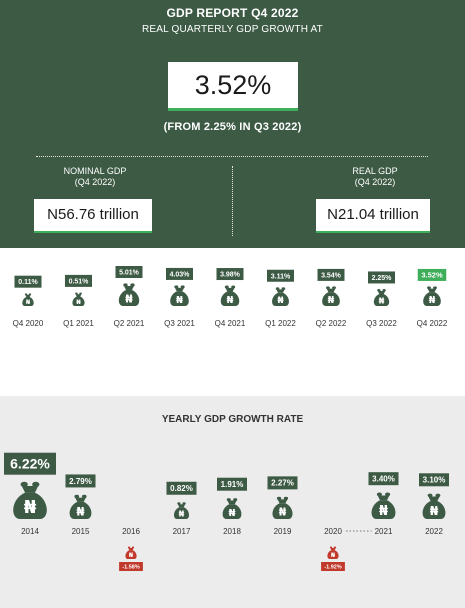  What do you see at coordinates (434, 480) in the screenshot?
I see `year-value-label: 3.10%` at bounding box center [434, 480].